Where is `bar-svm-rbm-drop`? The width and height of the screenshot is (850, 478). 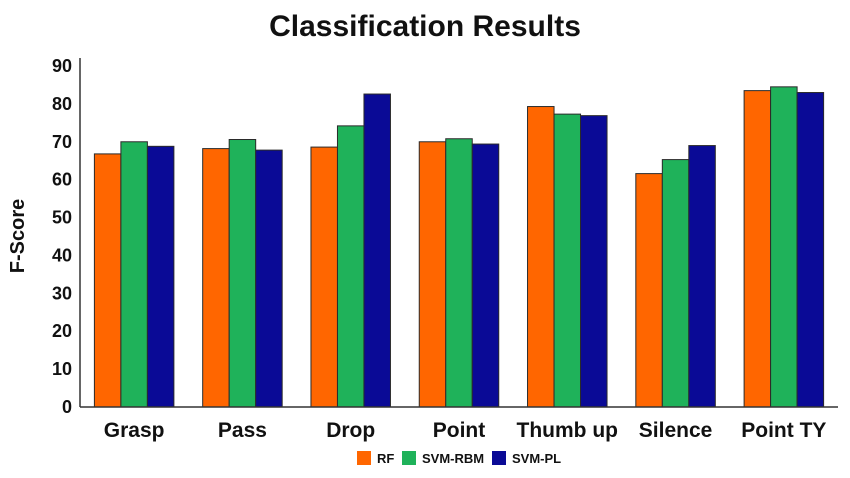 bar-svm-rbm-drop is located at coordinates (350, 266).